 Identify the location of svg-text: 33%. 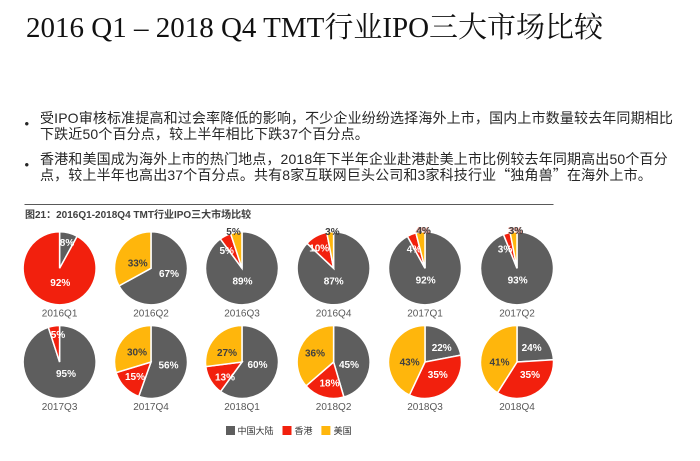
(138, 264).